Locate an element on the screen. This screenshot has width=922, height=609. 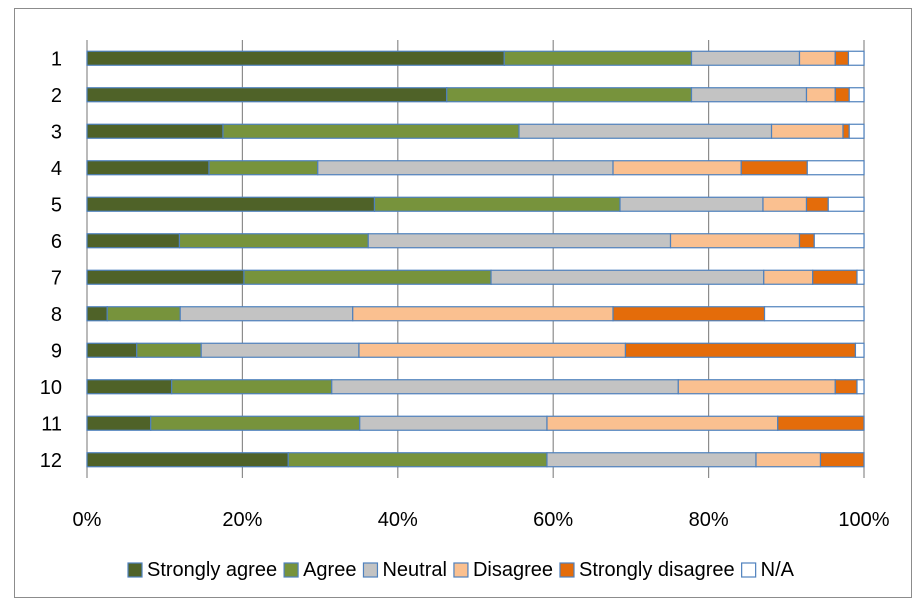
bar-row-8-strongly-disagree is located at coordinates (689, 314).